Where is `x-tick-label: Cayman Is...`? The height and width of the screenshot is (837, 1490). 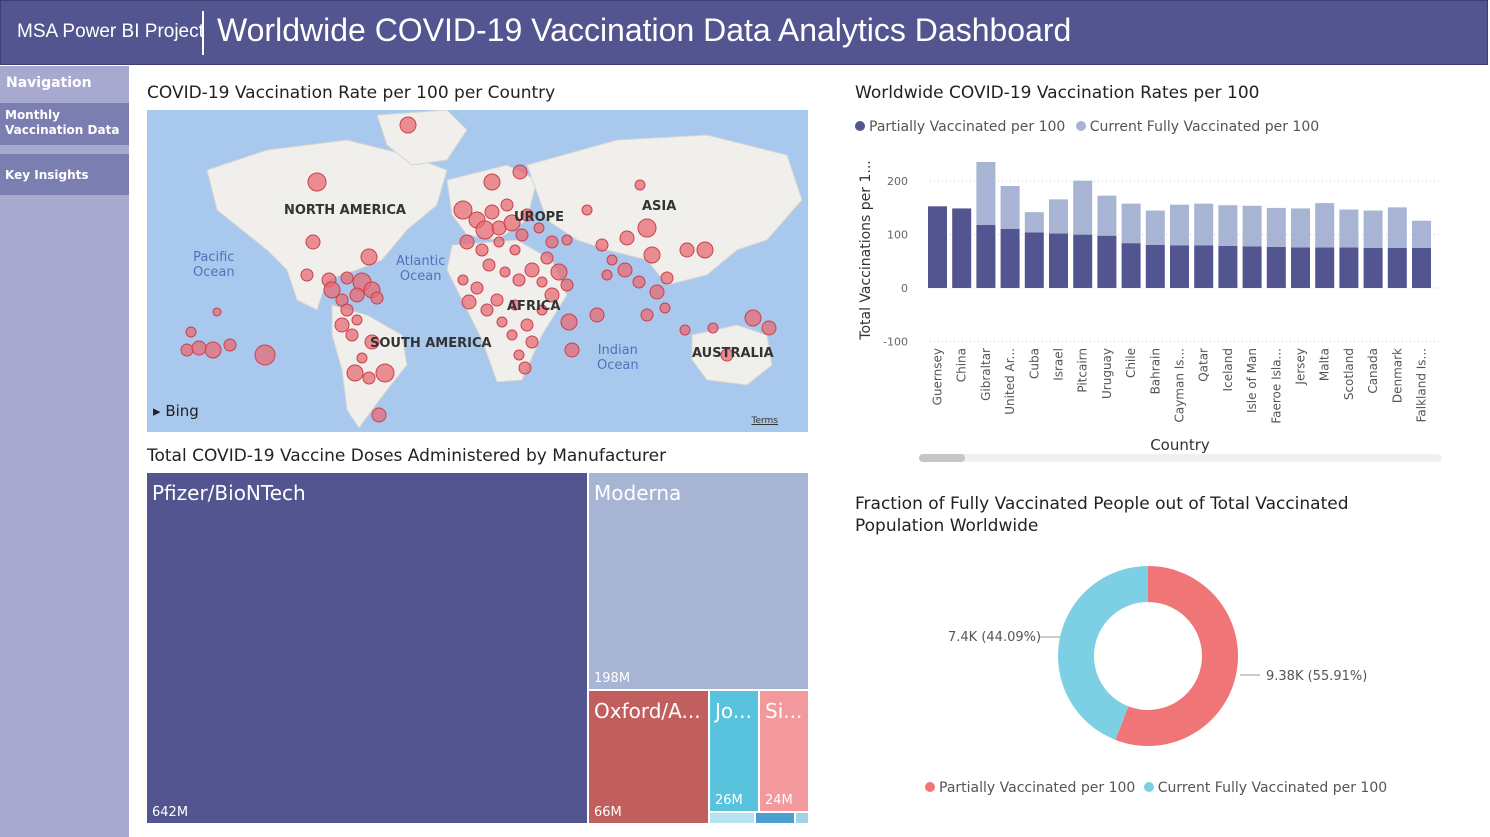
x-tick-label: Cayman Is... is located at coordinates (1180, 385).